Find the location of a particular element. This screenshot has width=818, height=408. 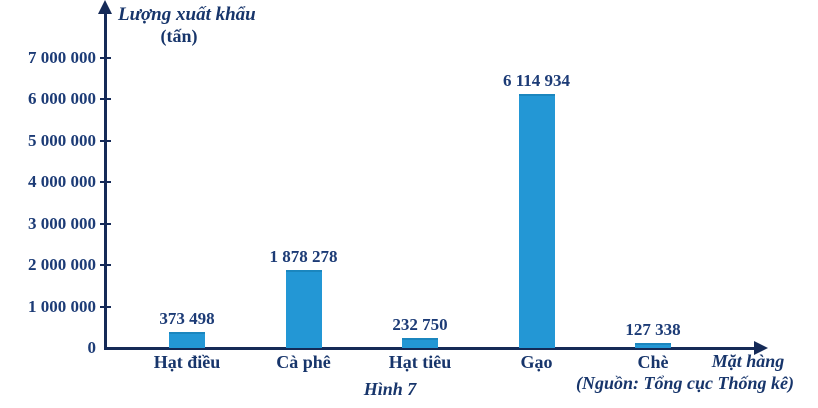

y-tick-label: 5 000 000 is located at coordinates (62, 140).